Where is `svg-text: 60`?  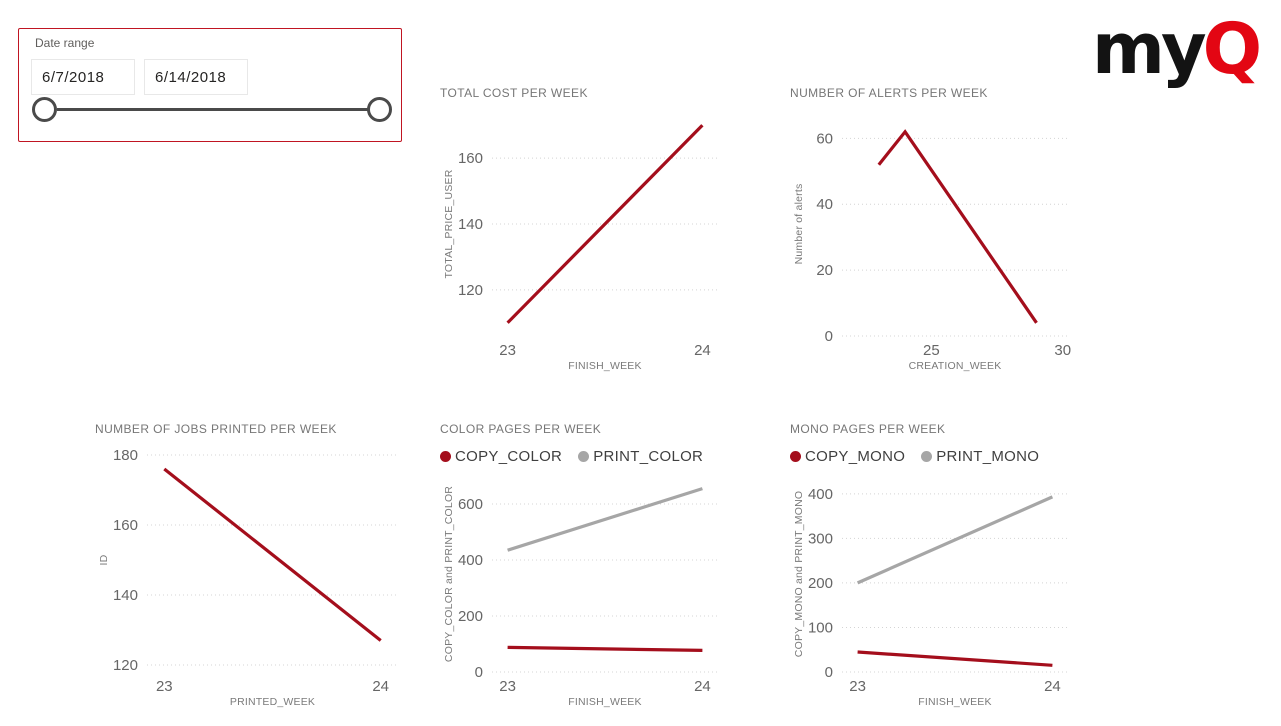 svg-text: 60 is located at coordinates (824, 138).